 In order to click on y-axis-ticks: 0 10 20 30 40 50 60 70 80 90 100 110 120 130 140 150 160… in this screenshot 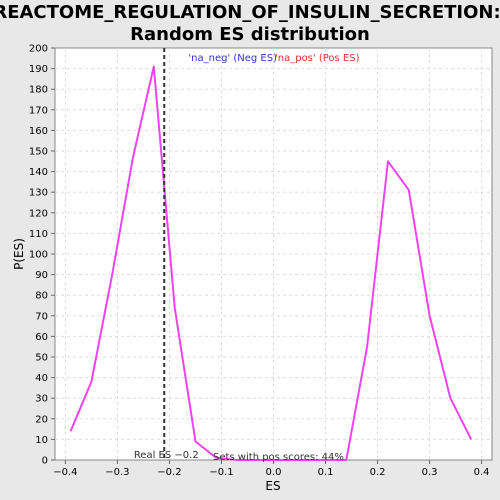, I will do `click(42, 255)`.